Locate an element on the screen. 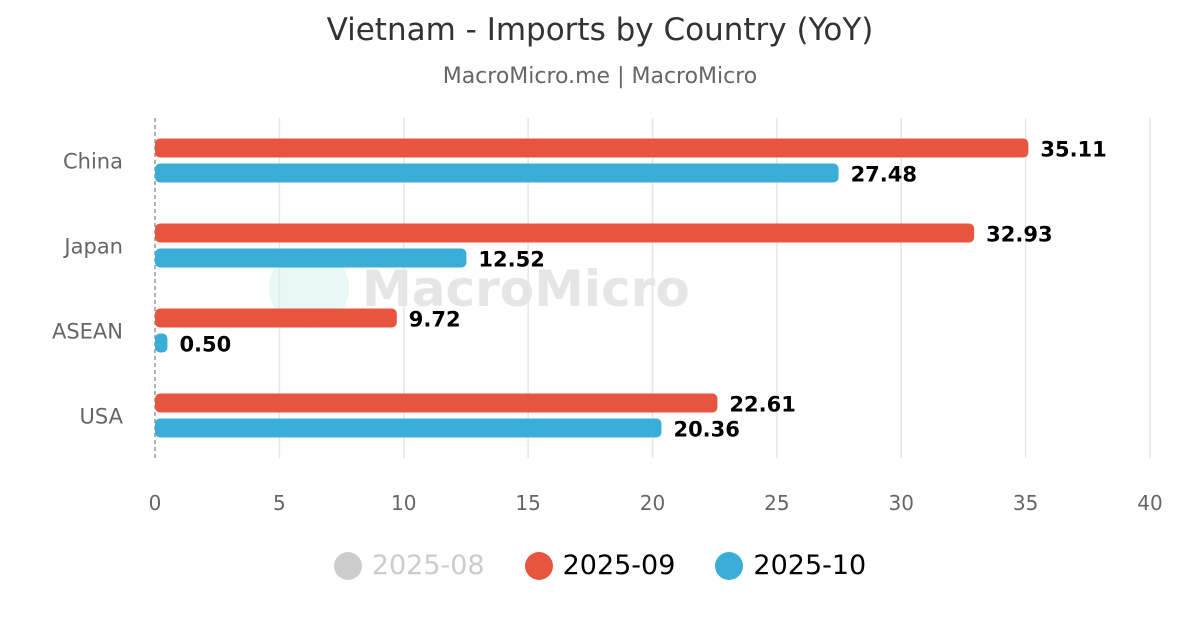 This screenshot has width=1200, height=630. category-label: USA is located at coordinates (102, 417).